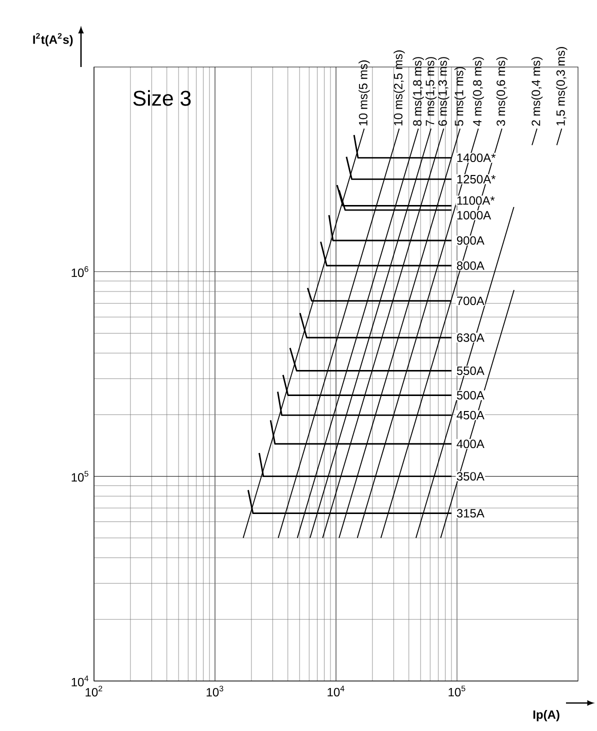  Describe the element at coordinates (476, 200) in the screenshot. I see `series-label: 1100A*` at that location.